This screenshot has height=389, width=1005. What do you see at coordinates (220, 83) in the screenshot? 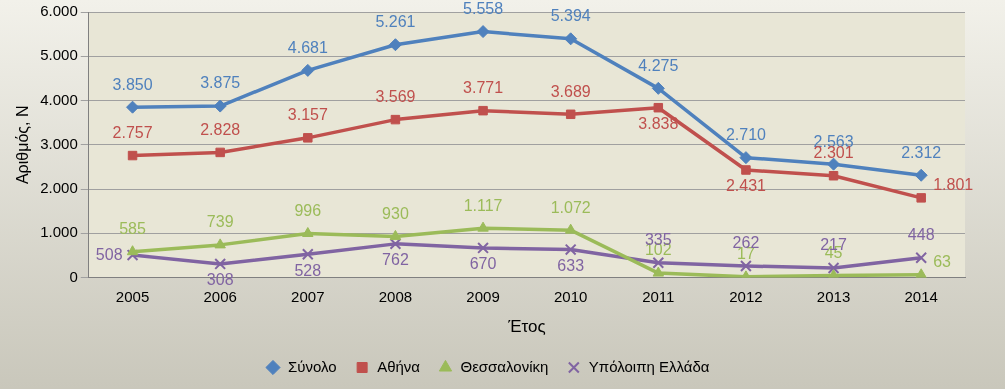
I see `data-label: 3.875` at bounding box center [220, 83].